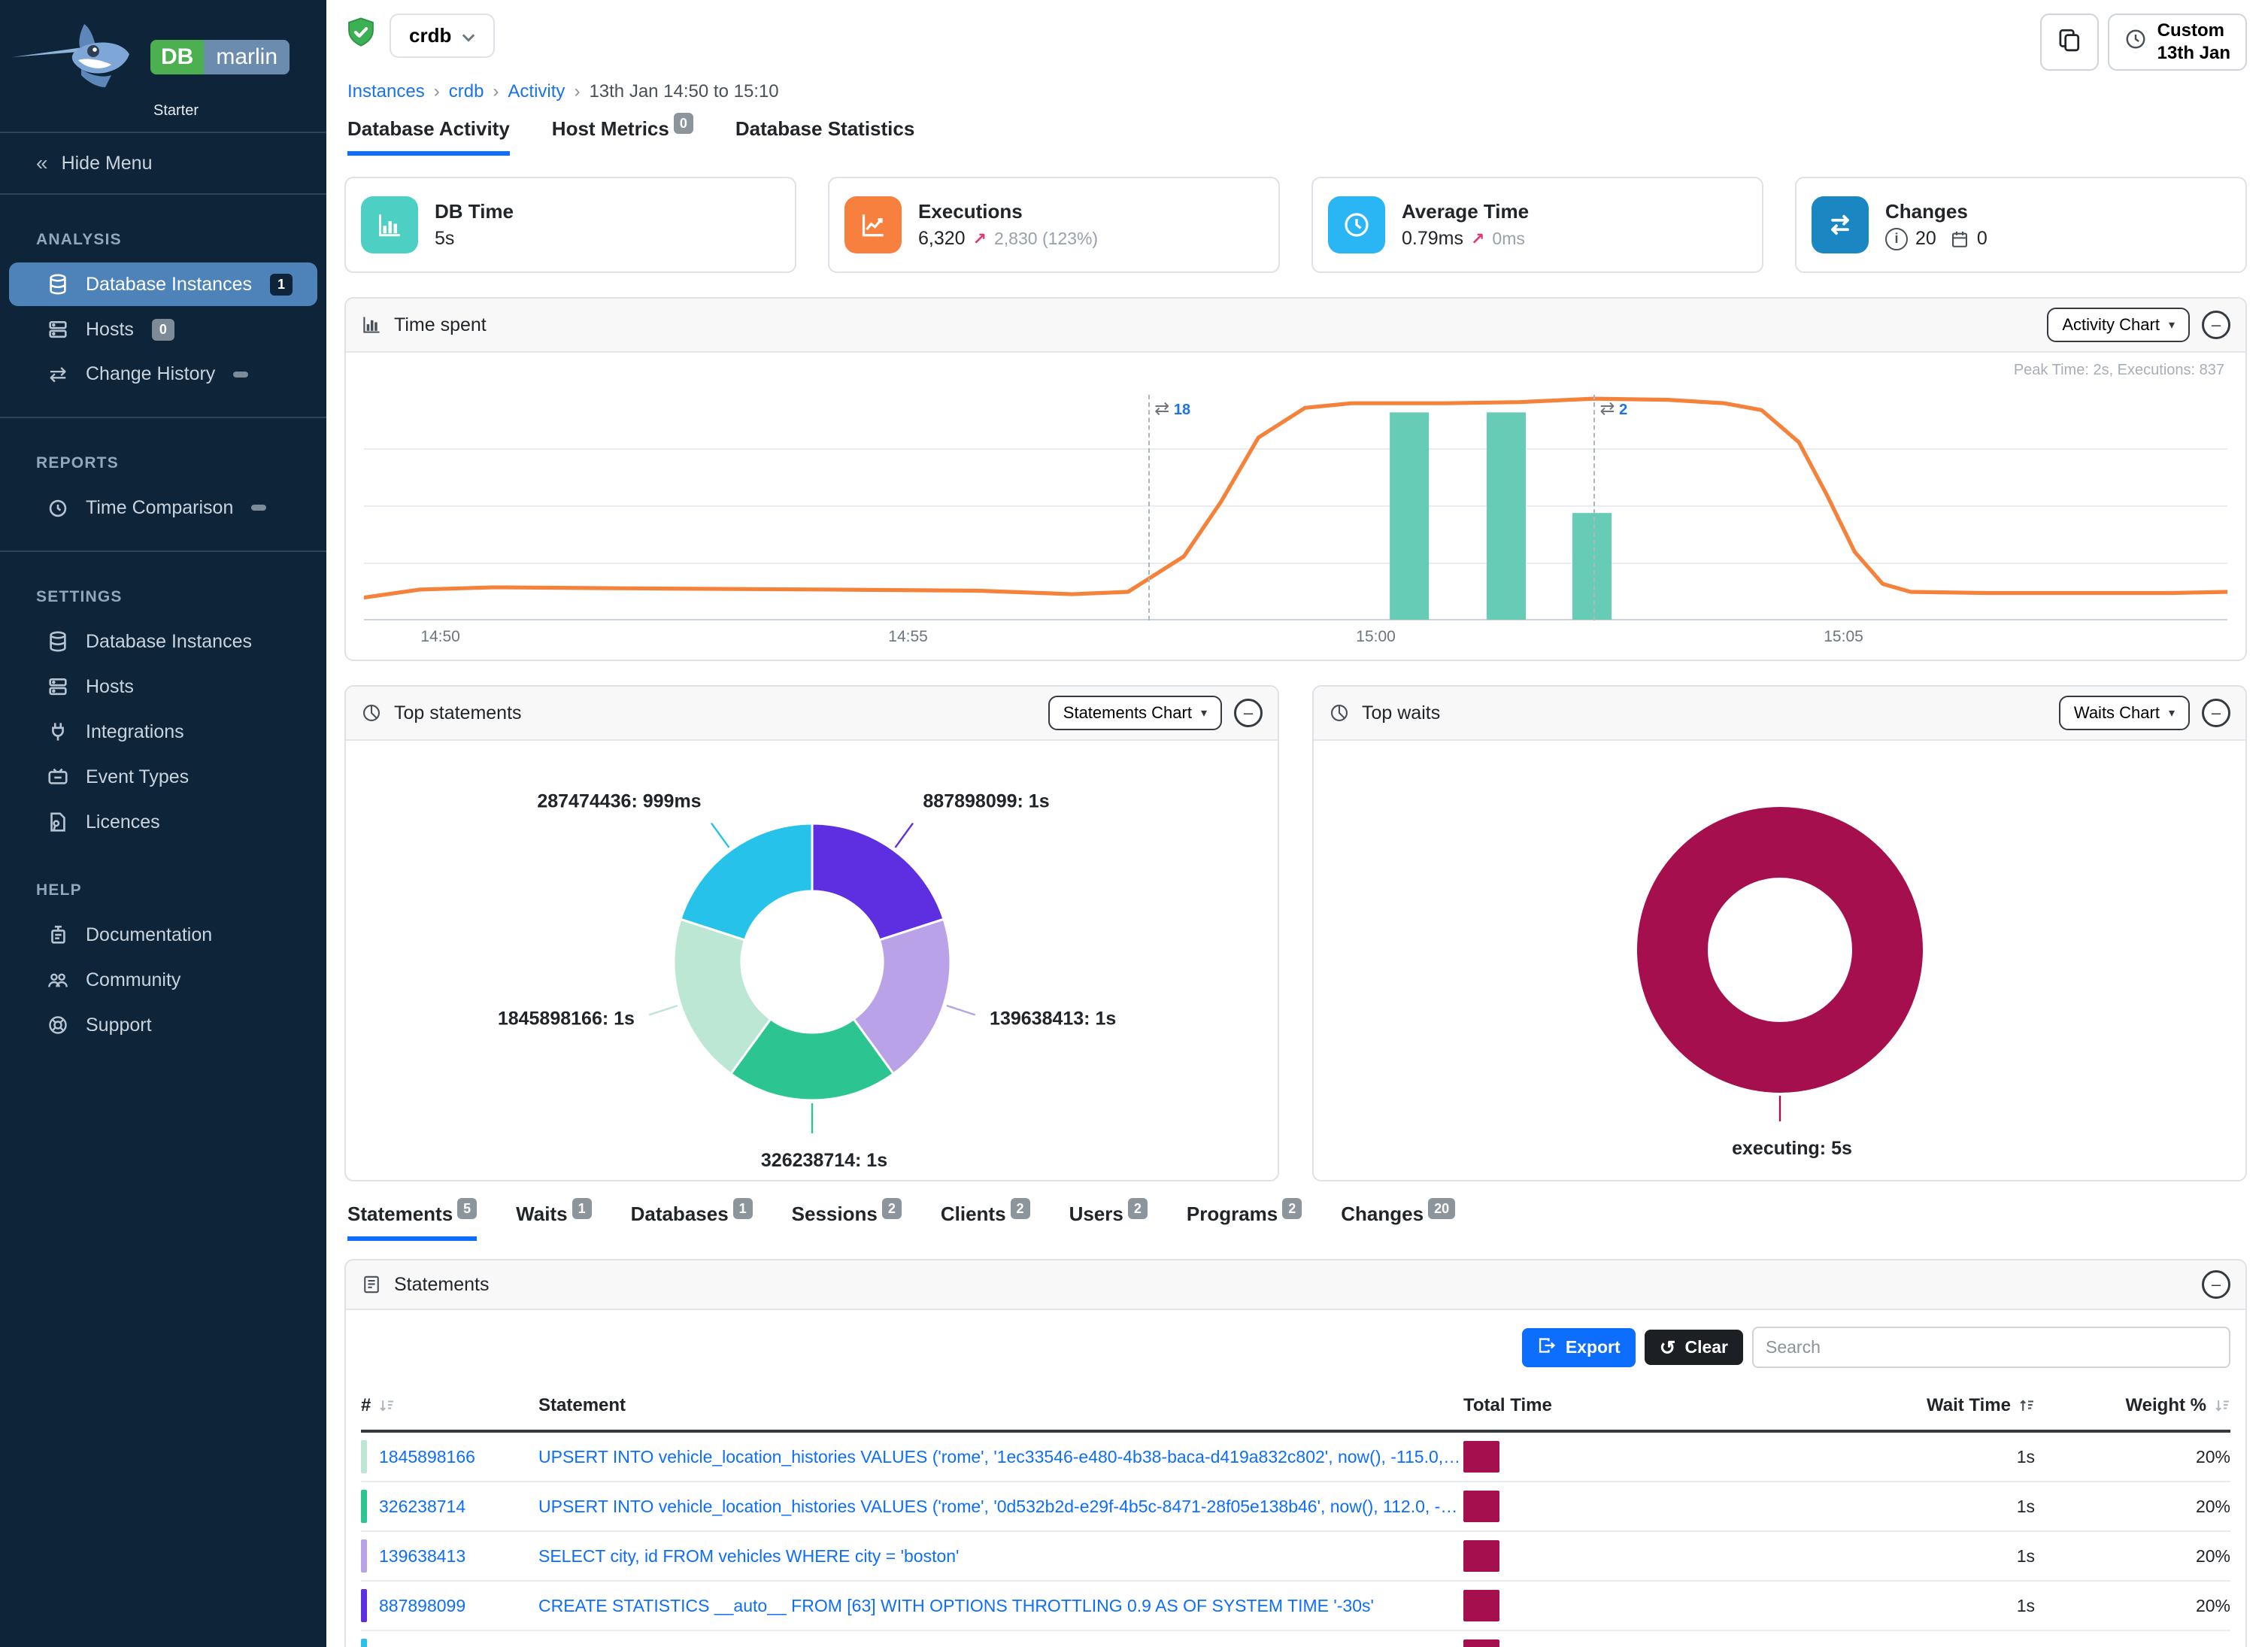  Describe the element at coordinates (163, 822) in the screenshot. I see `sidebar-item-licences: Licences` at that location.